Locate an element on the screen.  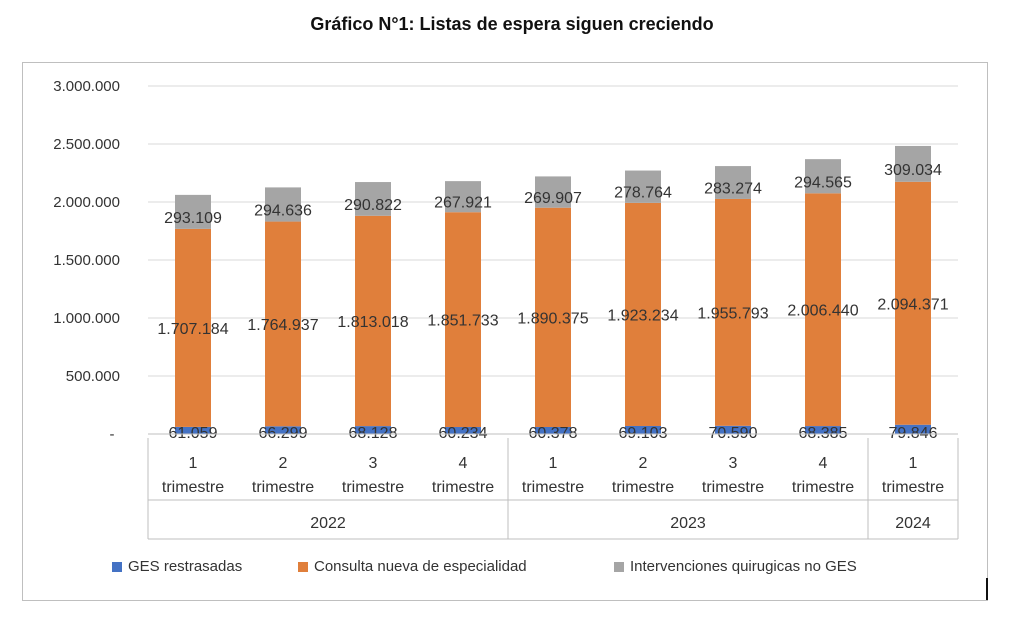
data-label: 267.921 is located at coordinates (463, 202).